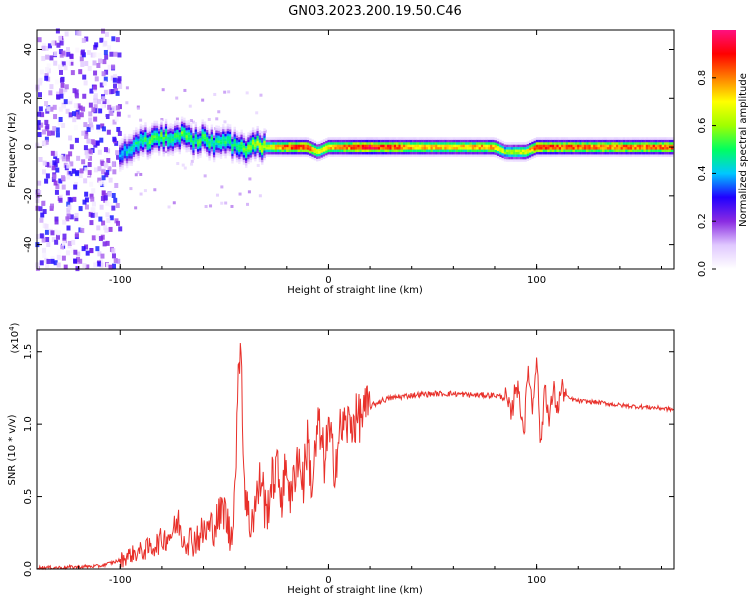  Describe the element at coordinates (536, 280) in the screenshot. I see `heatmap-x-tick-label: 100` at that location.